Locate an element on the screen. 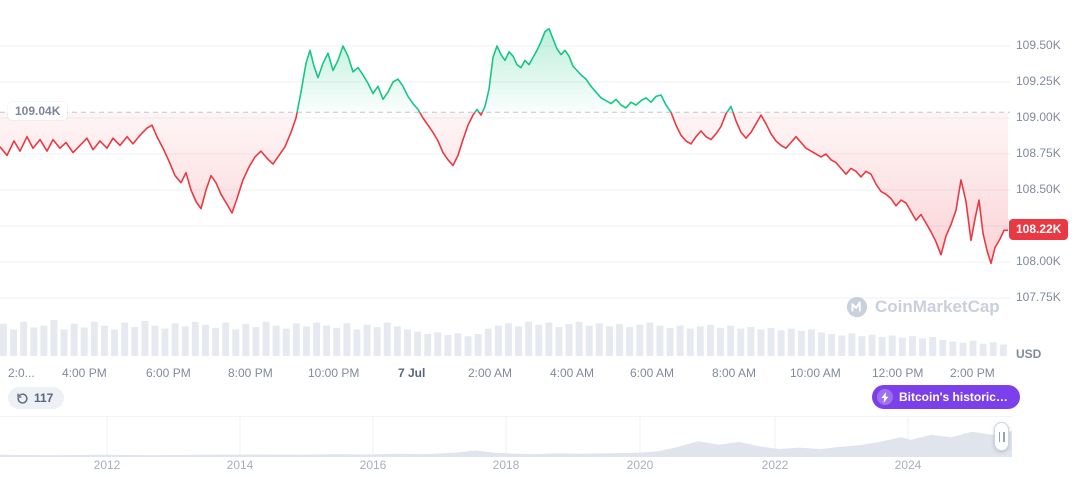 This screenshot has height=477, width=1072. time-tick-label: 10:00 AM is located at coordinates (815, 373).